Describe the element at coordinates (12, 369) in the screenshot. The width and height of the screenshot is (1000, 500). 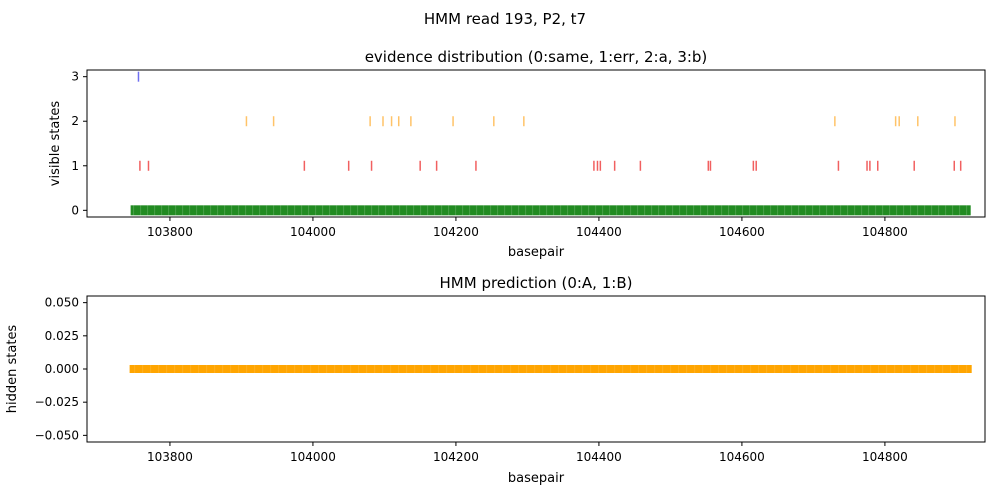
I see `prediction-y-axis-label: hidden states` at that location.